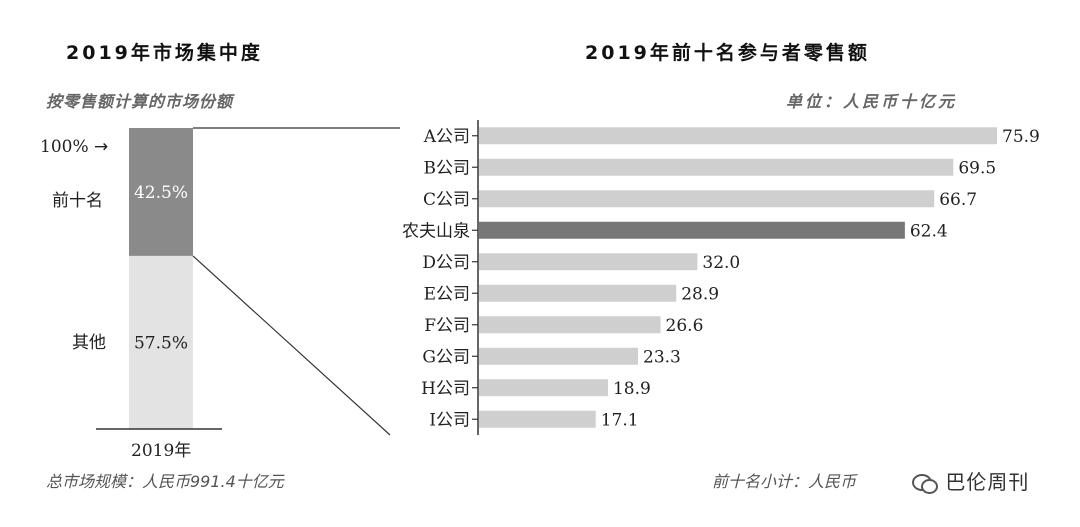  What do you see at coordinates (620, 420) in the screenshot?
I see `bar-value-label: 17.1` at bounding box center [620, 420].